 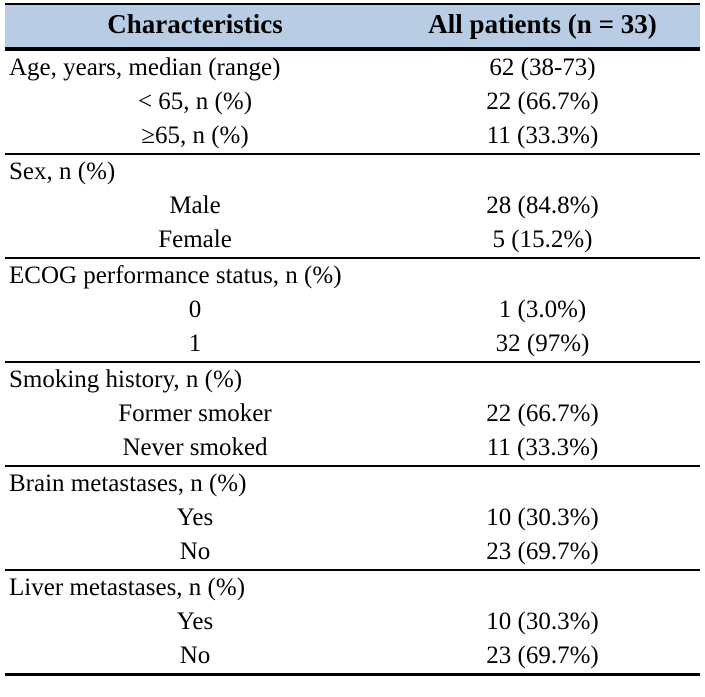 What do you see at coordinates (195, 309) in the screenshot?
I see `row-label: 0` at bounding box center [195, 309].